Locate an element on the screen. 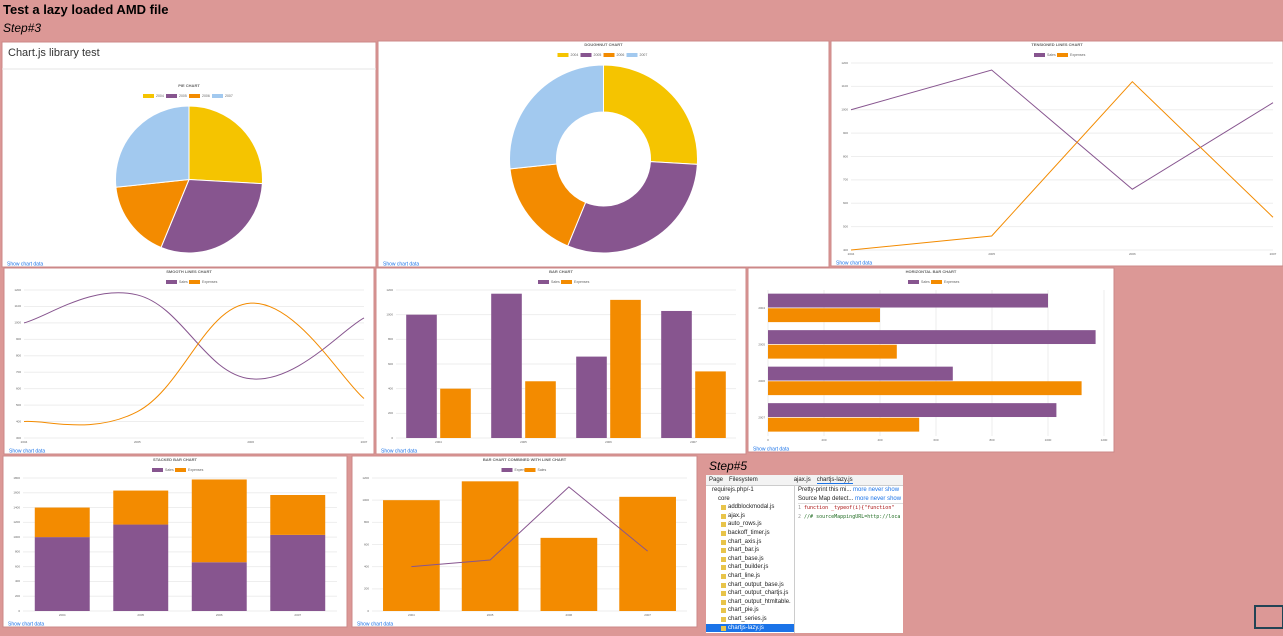 The width and height of the screenshot is (1283, 636). line is located at coordinates (194, 364).